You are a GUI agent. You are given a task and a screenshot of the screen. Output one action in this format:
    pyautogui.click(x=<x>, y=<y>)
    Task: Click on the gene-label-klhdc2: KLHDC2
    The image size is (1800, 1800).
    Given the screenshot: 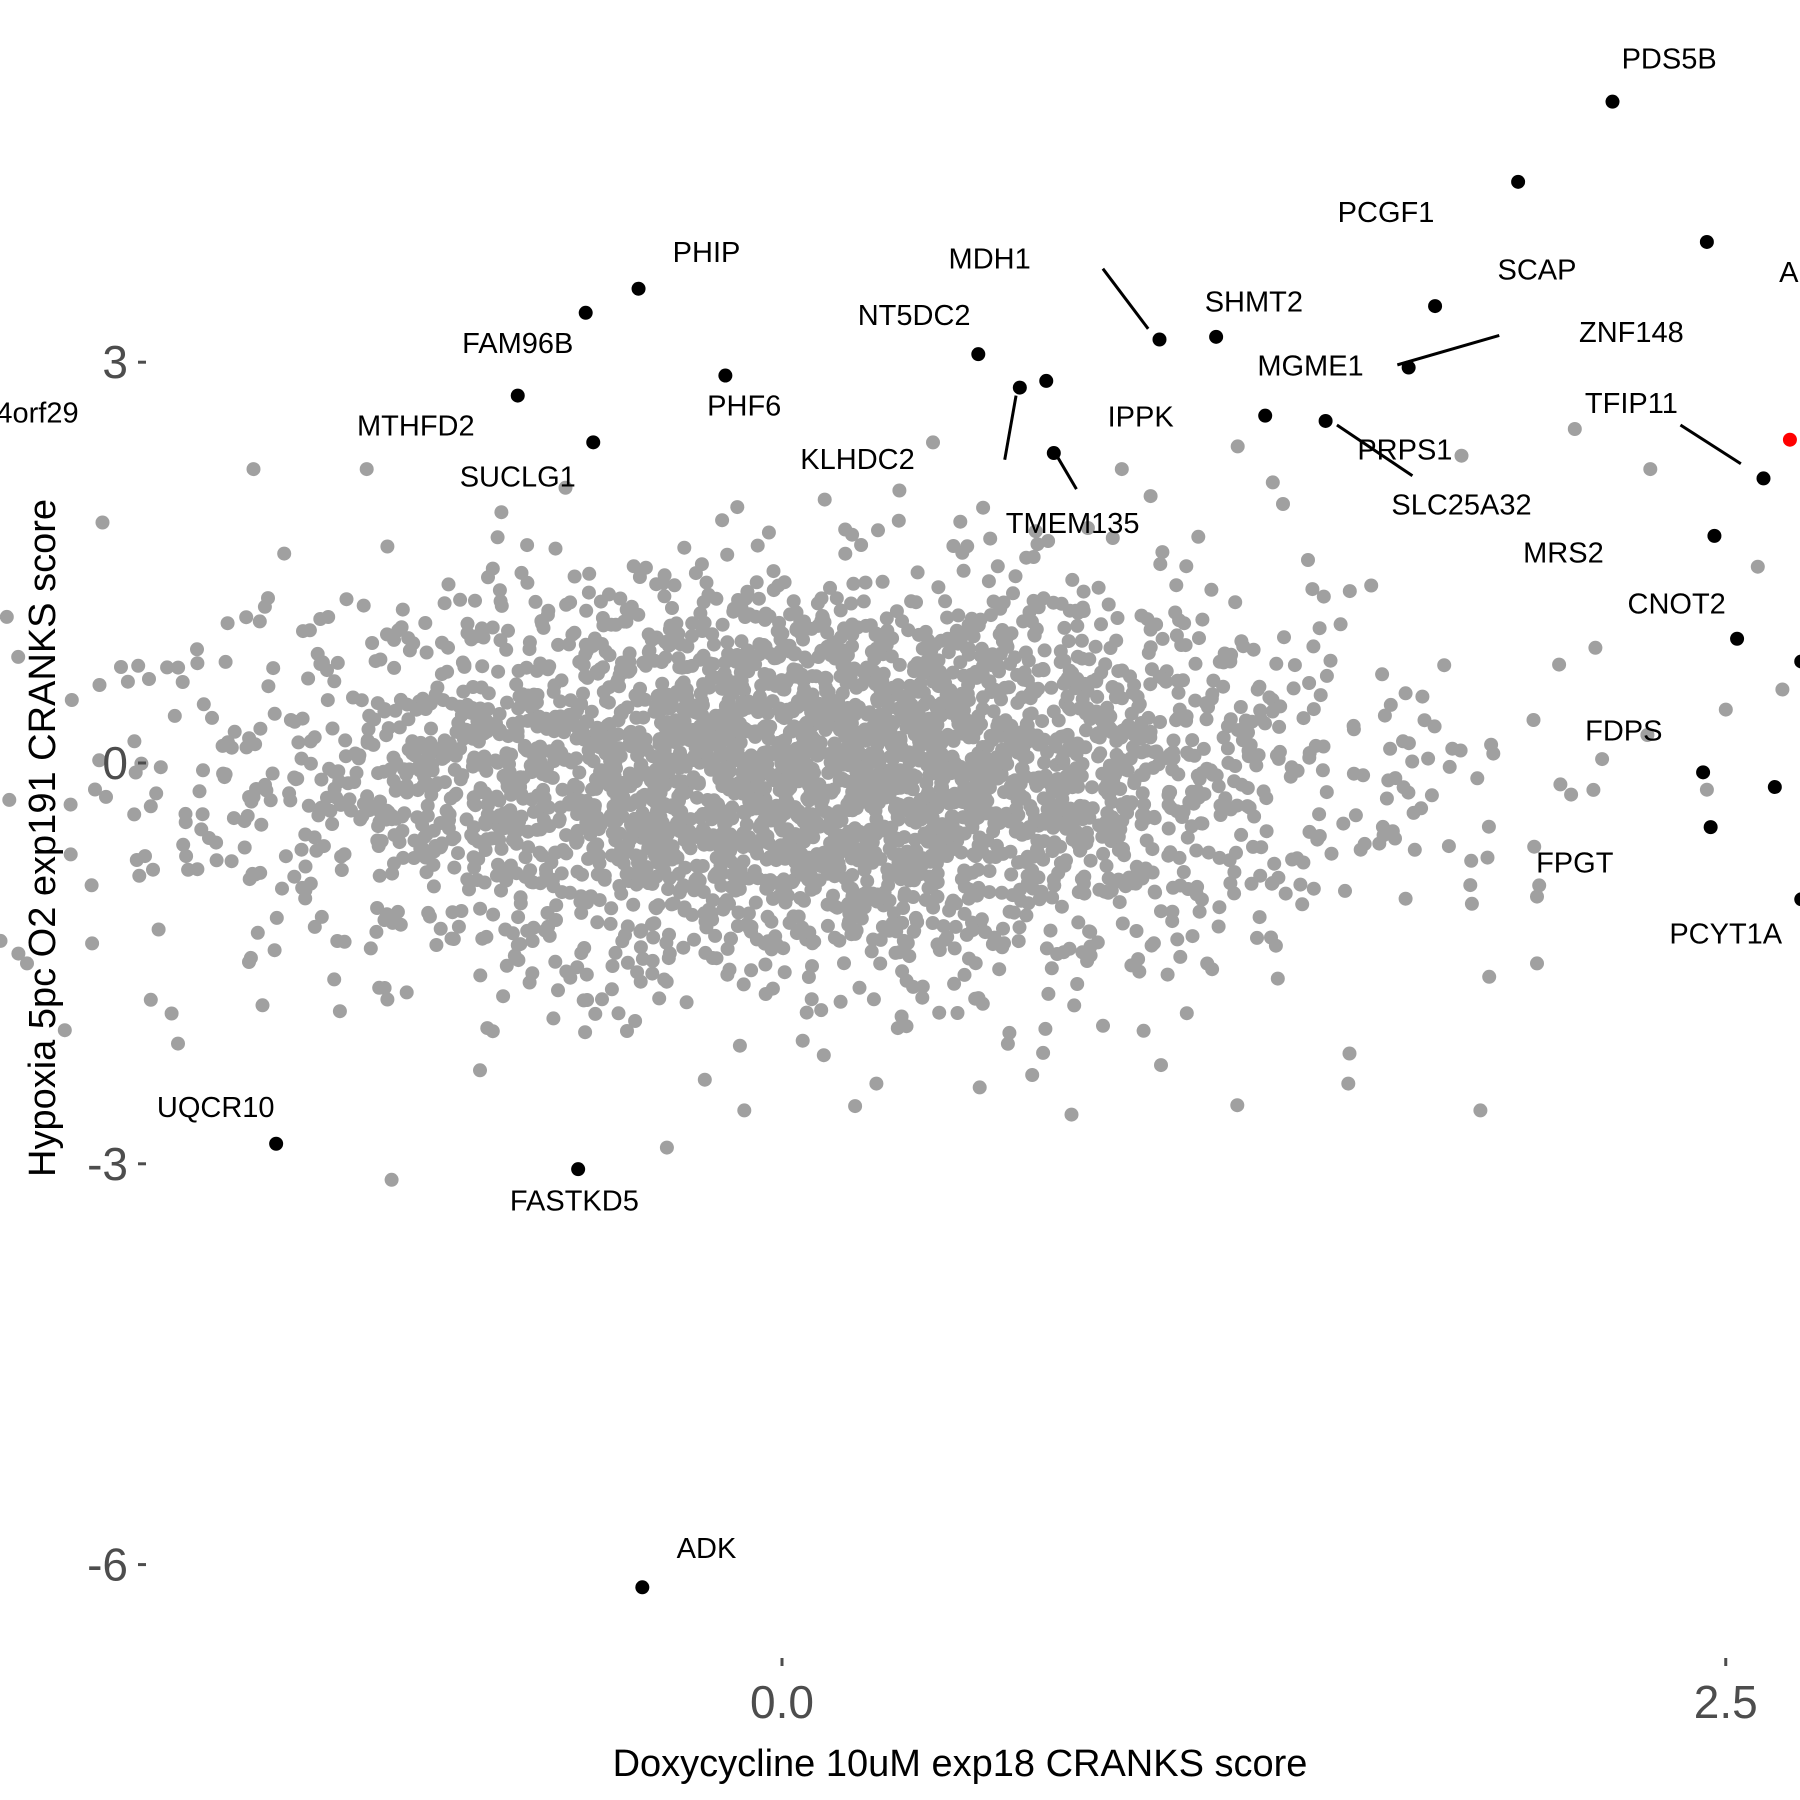 What is the action you would take?
    pyautogui.click(x=857, y=460)
    